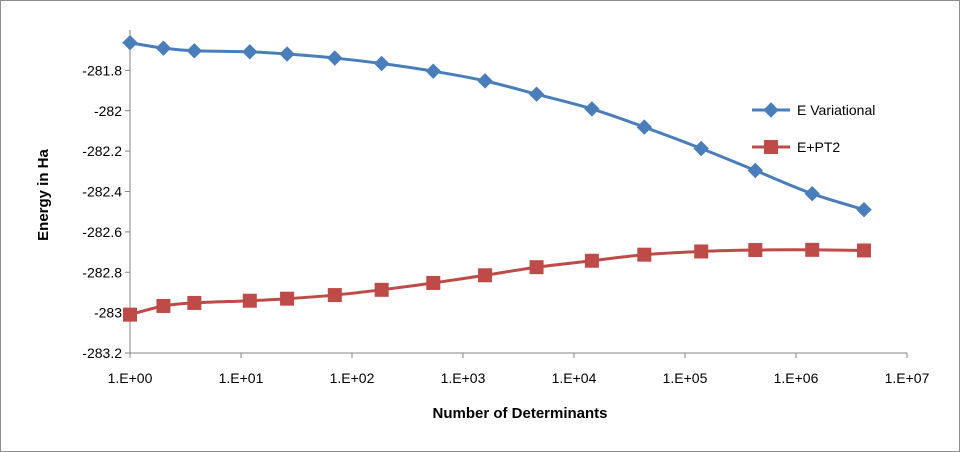 The height and width of the screenshot is (452, 960). What do you see at coordinates (352, 378) in the screenshot?
I see `x-tick-label: 1.E+02` at bounding box center [352, 378].